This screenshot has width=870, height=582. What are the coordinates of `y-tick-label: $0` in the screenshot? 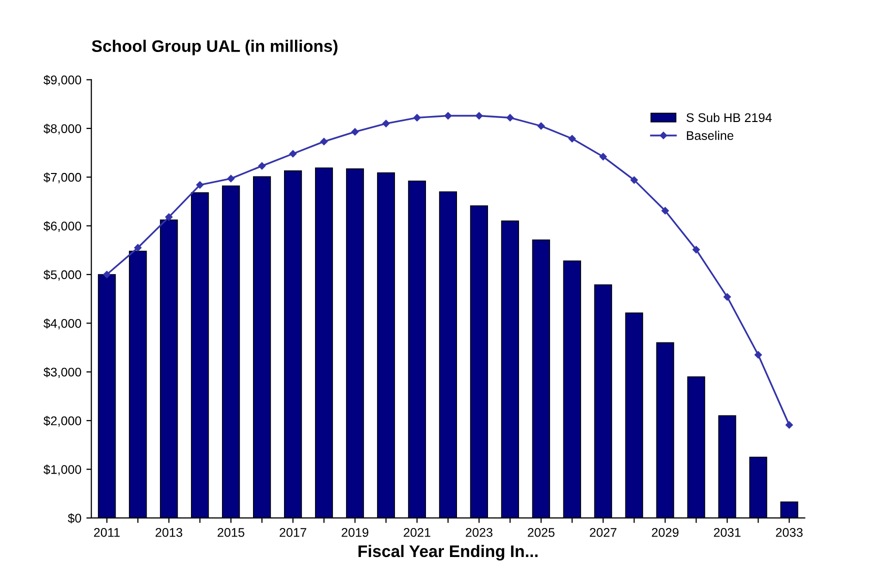 It's located at (75, 518).